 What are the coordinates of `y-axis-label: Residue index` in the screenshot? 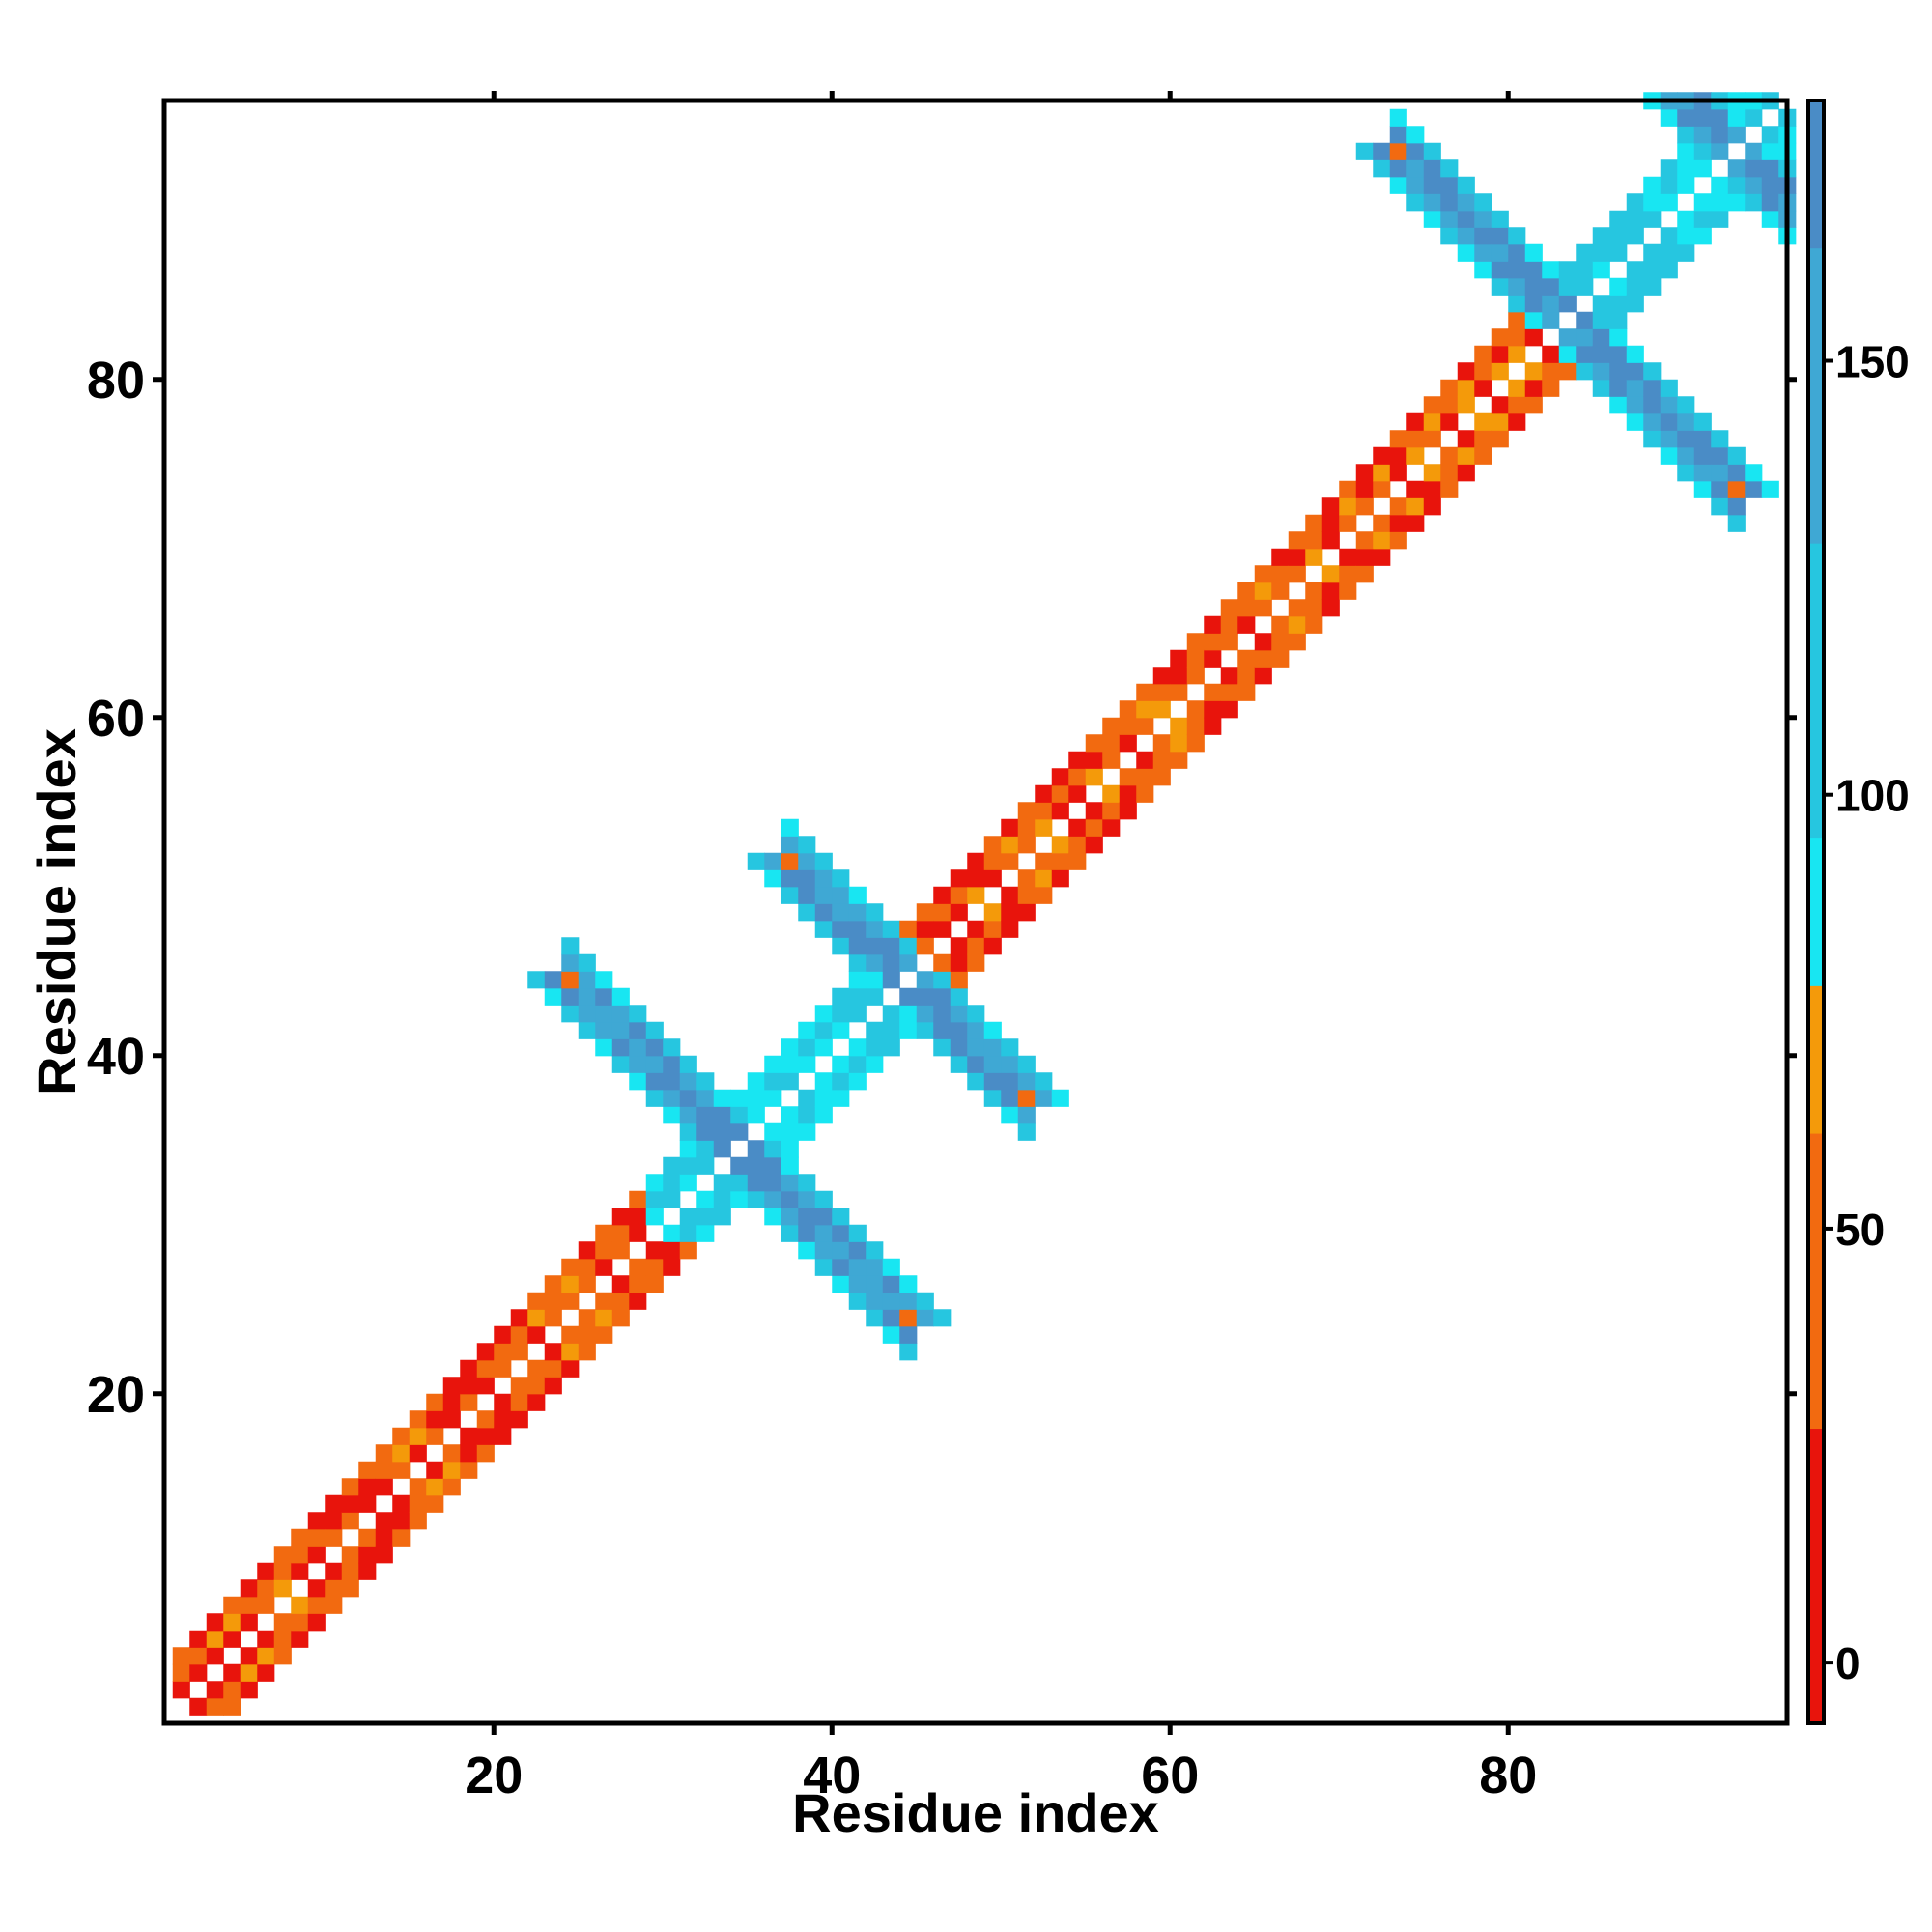 It's located at (56, 911).